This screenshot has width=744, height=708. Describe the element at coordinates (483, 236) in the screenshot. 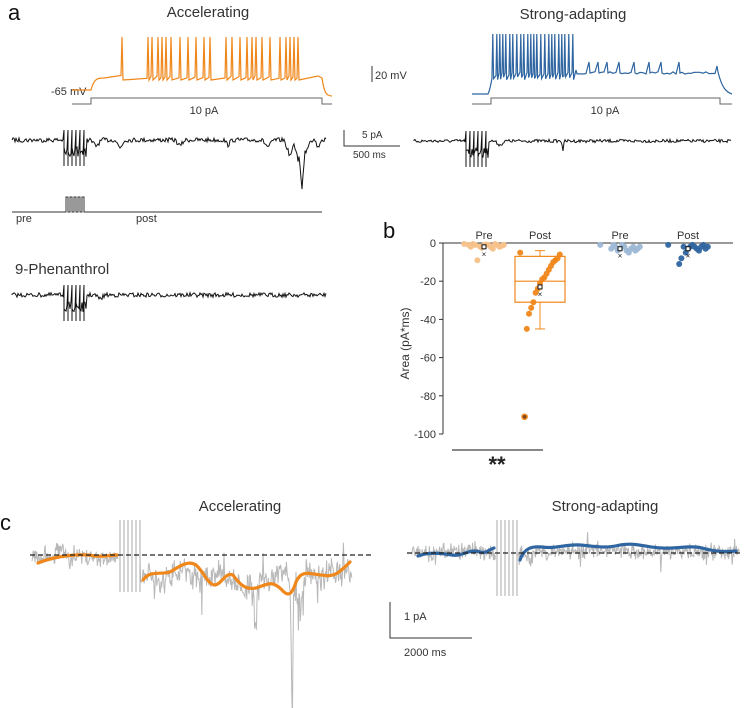

I see `group-label-0: Pre` at that location.